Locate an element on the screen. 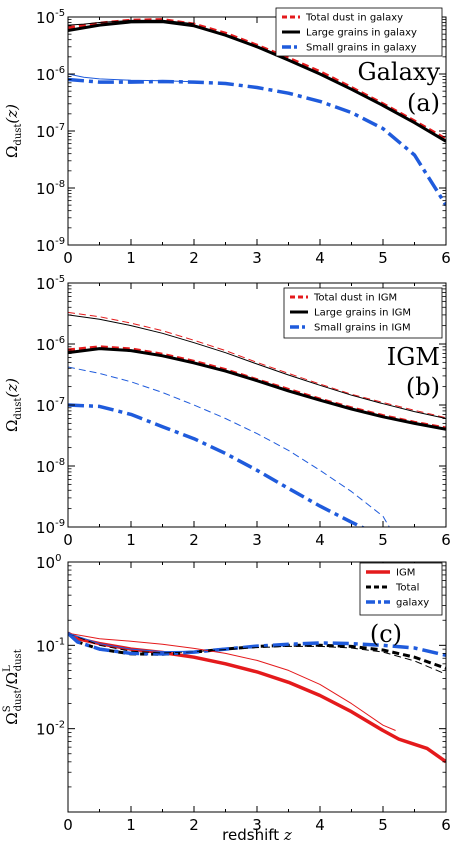  legend-label: Total dust in galaxy is located at coordinates (354, 18).